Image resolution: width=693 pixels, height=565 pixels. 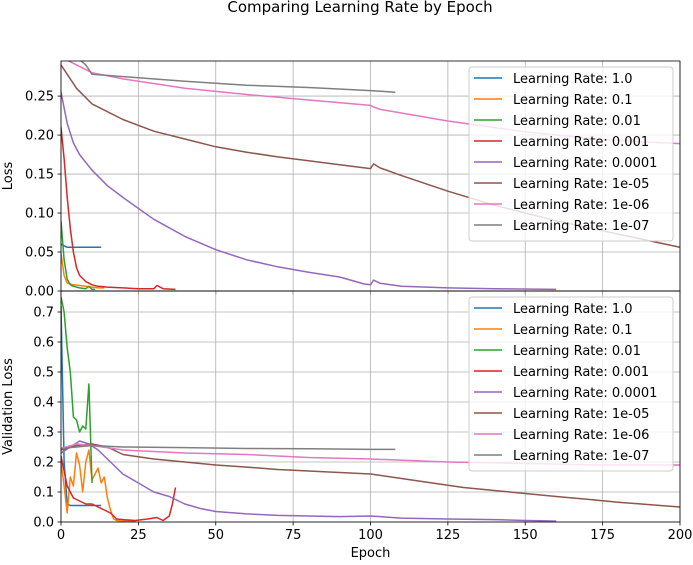 I want to click on loss-legend-label: Learning Rate: 1e-07, so click(x=581, y=226).